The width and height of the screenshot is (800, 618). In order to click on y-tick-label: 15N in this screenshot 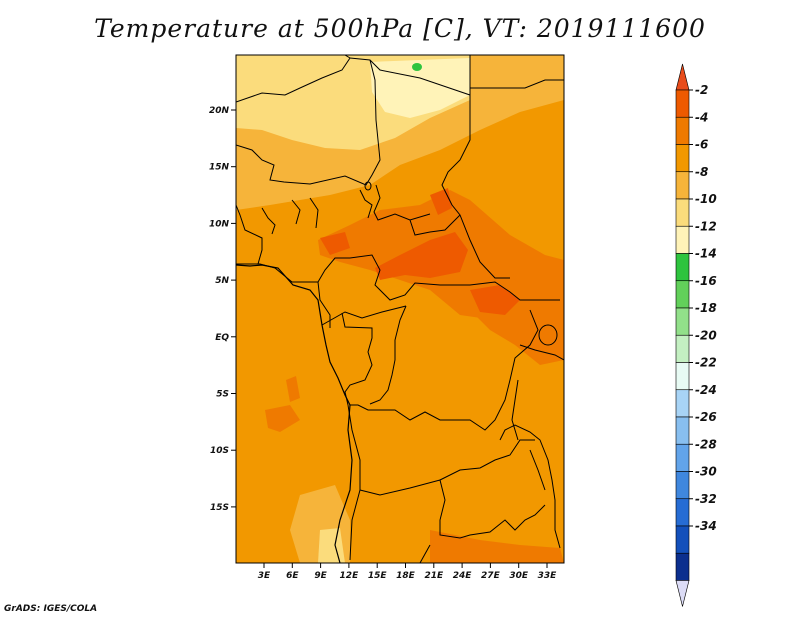, I will do `click(219, 168)`.